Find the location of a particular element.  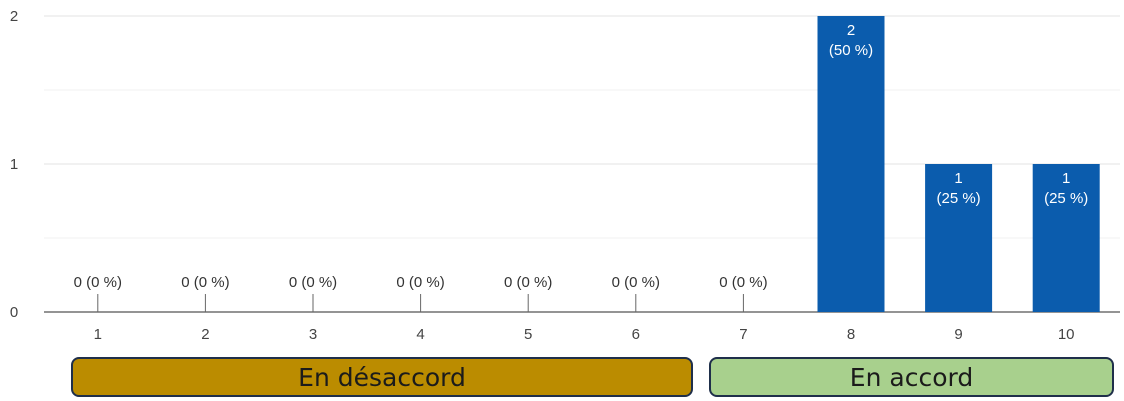

disagree-range-label: En désaccord is located at coordinates (382, 377).